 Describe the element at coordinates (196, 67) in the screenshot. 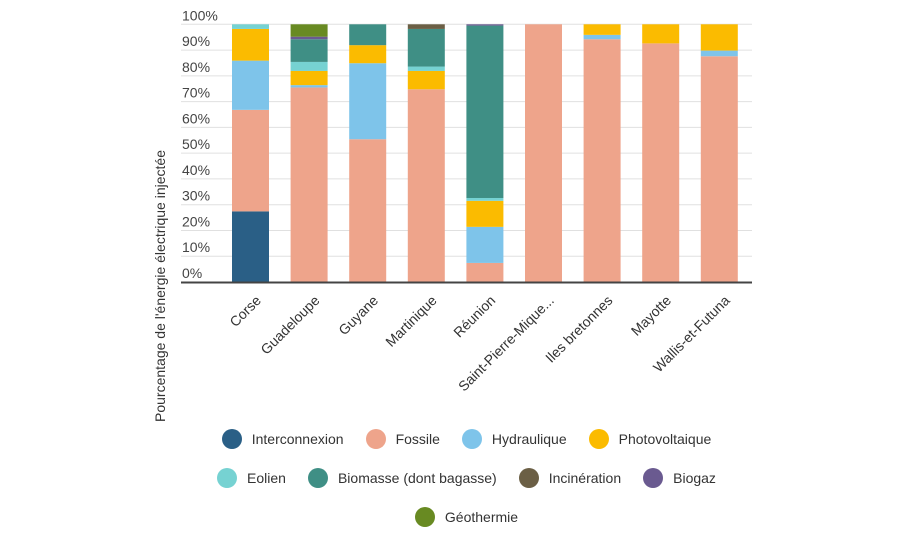

I see `y-tick-label: 80%` at that location.